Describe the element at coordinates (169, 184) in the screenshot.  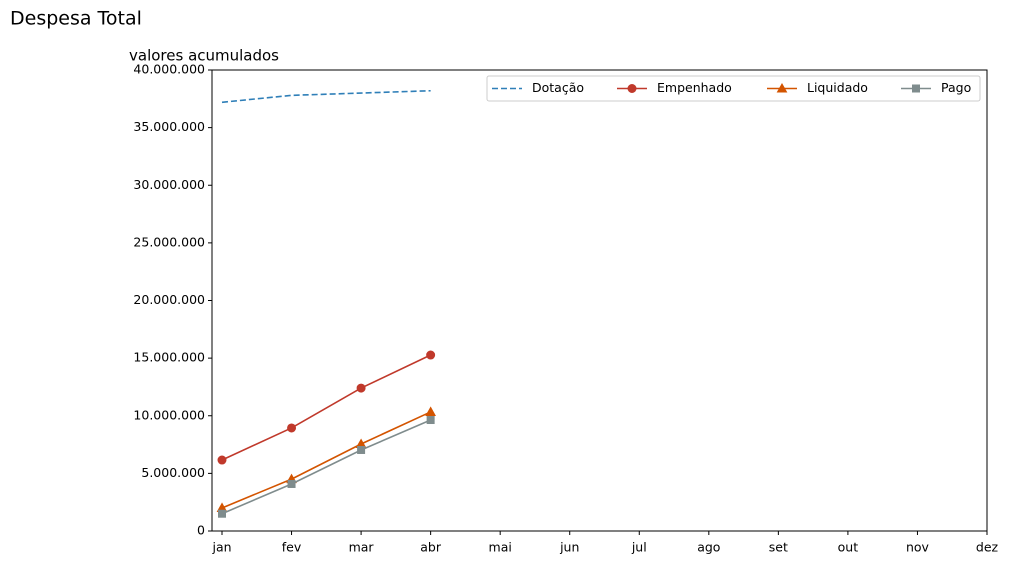
I see `y-tick-label: 30.000.000` at that location.